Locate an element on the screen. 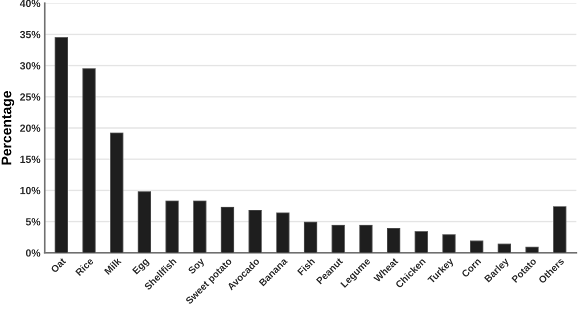 The width and height of the screenshot is (581, 320). y-tick-label: 35% is located at coordinates (30, 34).